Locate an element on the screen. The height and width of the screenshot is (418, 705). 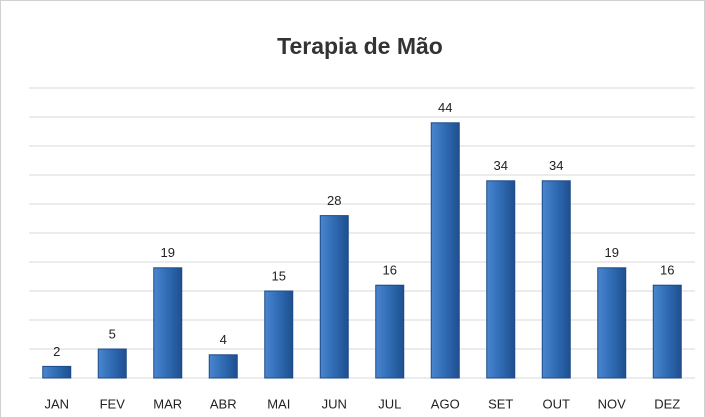
x-tick-label: MAR is located at coordinates (167, 403).